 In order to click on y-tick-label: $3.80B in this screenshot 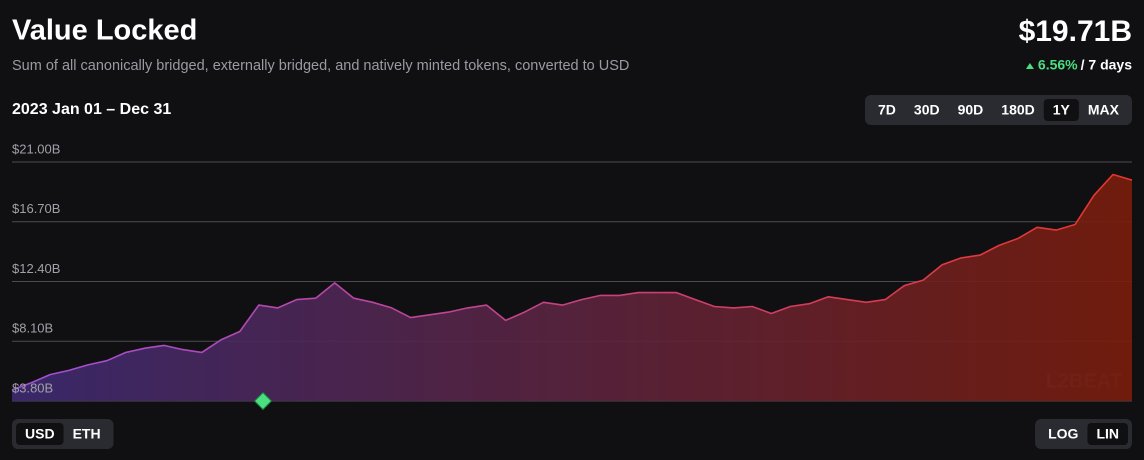, I will do `click(32, 387)`.